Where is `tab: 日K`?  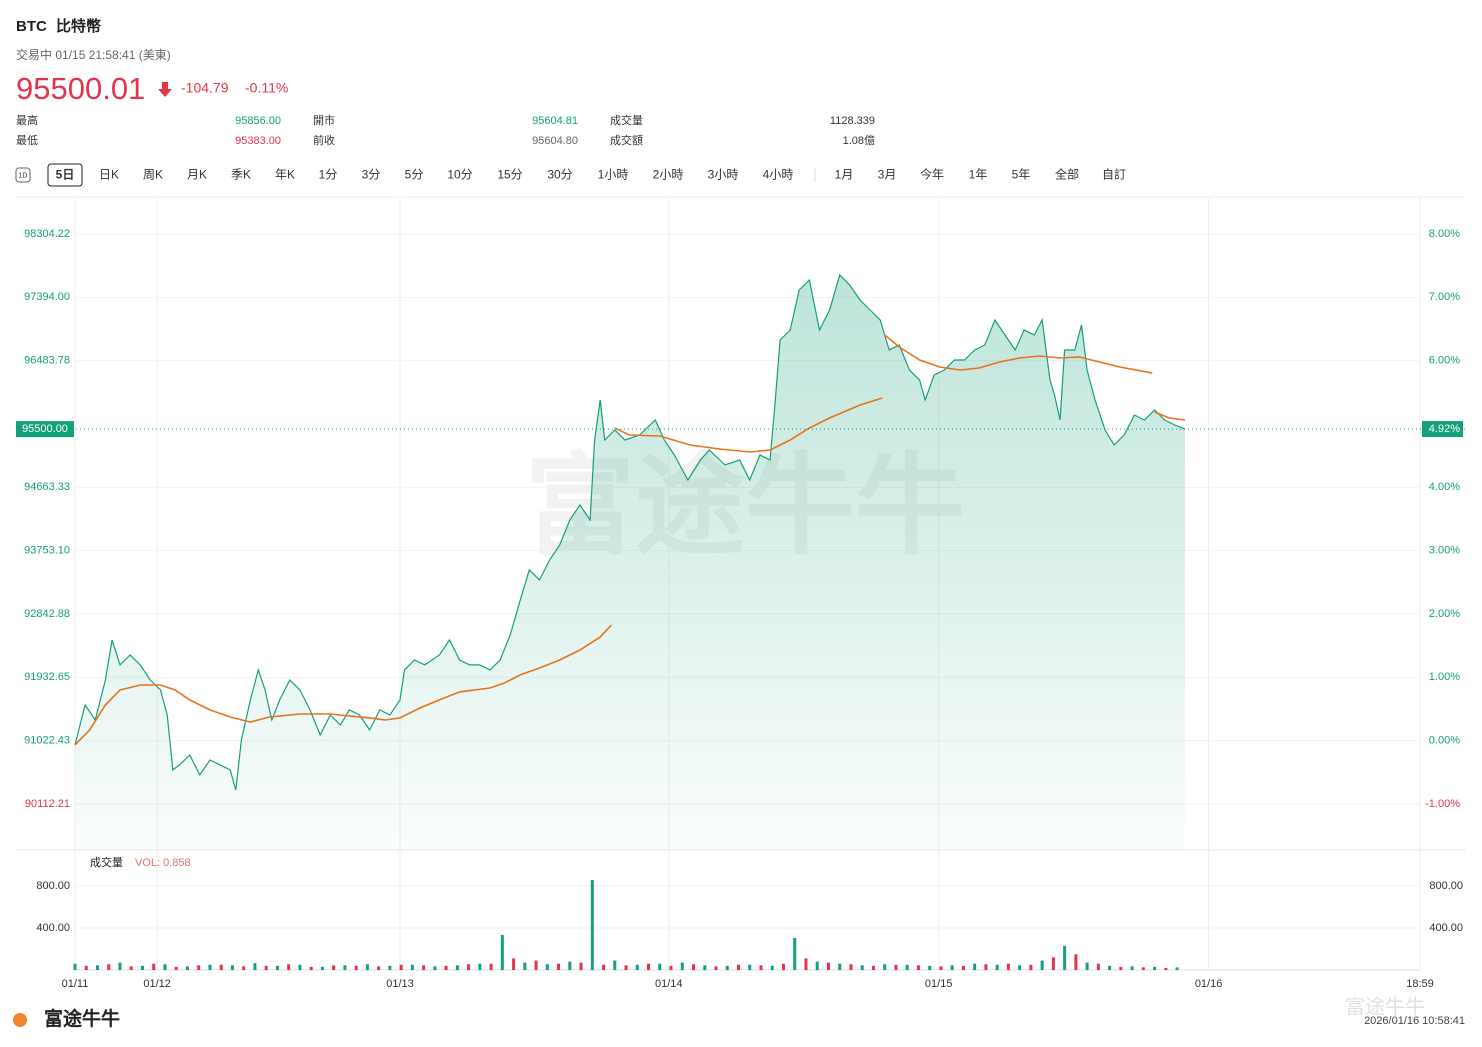
tab: 日K is located at coordinates (109, 175).